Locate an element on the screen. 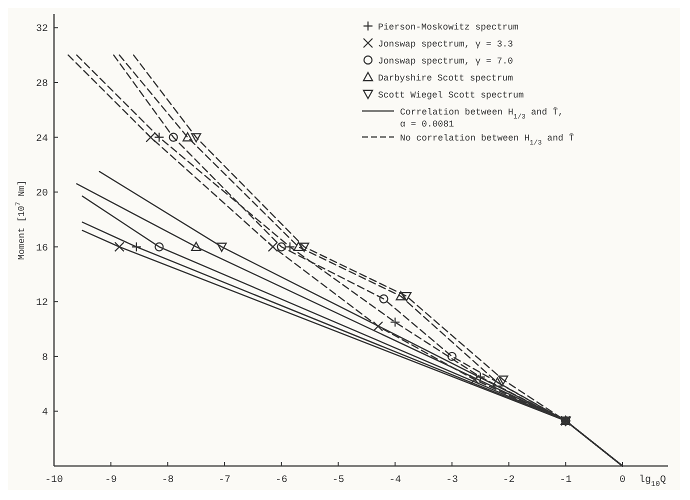 The height and width of the screenshot is (500, 690). x-tick-label: -2 is located at coordinates (508, 480).